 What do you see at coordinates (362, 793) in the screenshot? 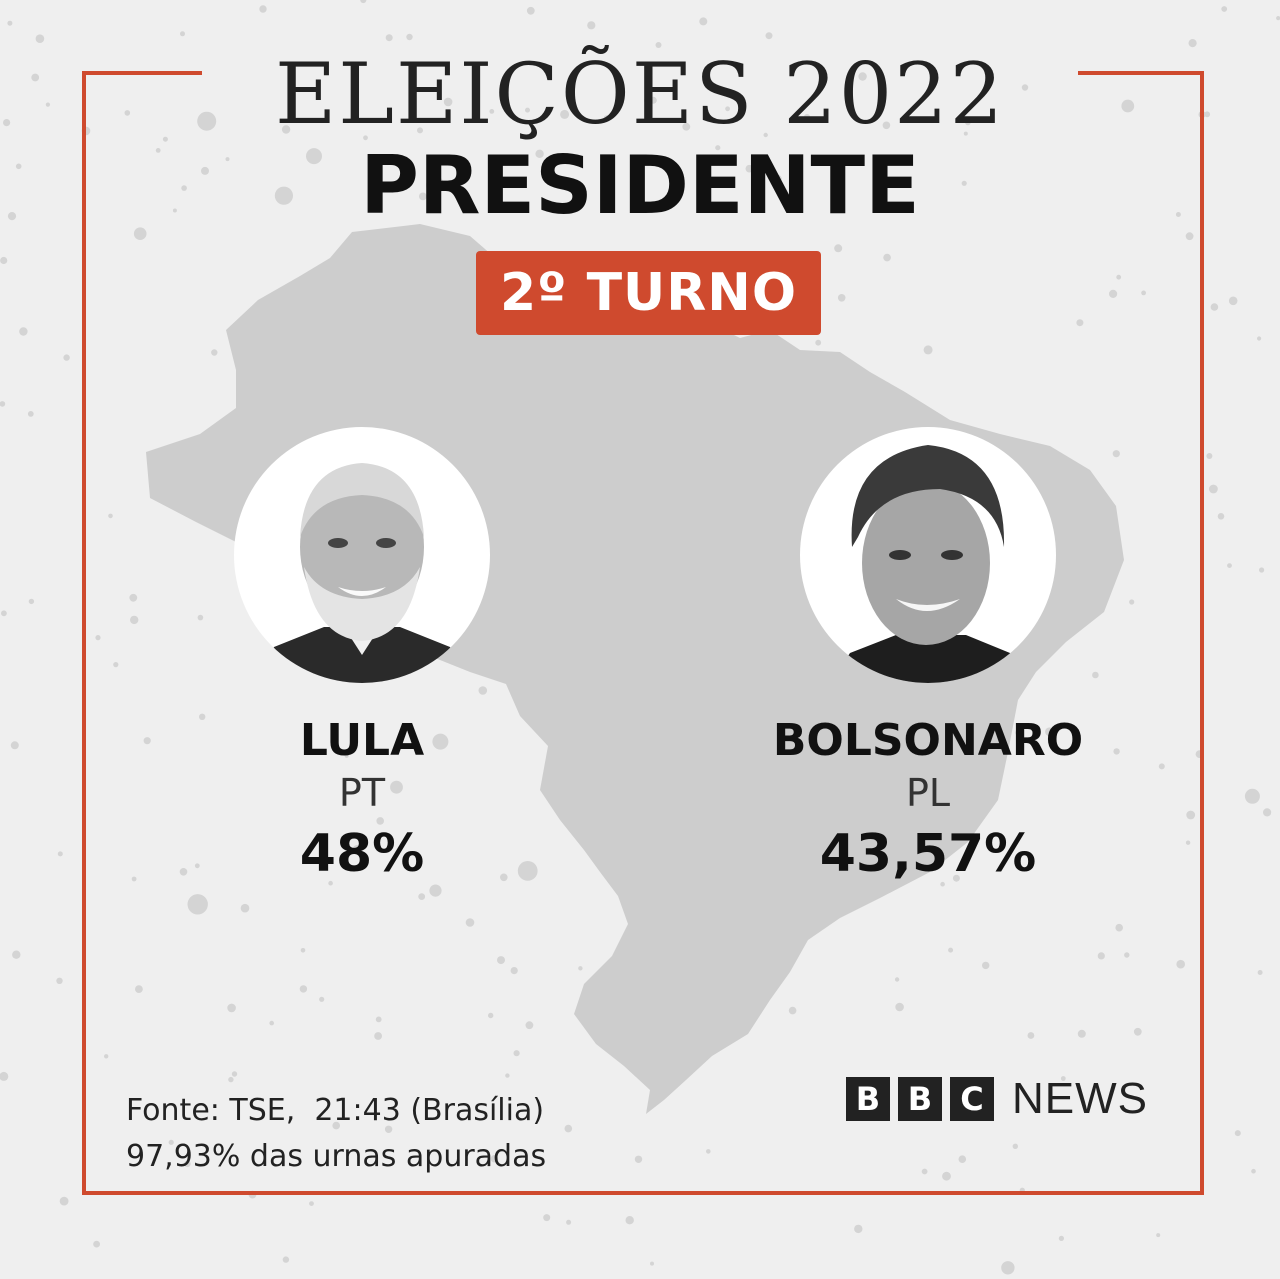
I see `candidate-party-lula: PT` at bounding box center [362, 793].